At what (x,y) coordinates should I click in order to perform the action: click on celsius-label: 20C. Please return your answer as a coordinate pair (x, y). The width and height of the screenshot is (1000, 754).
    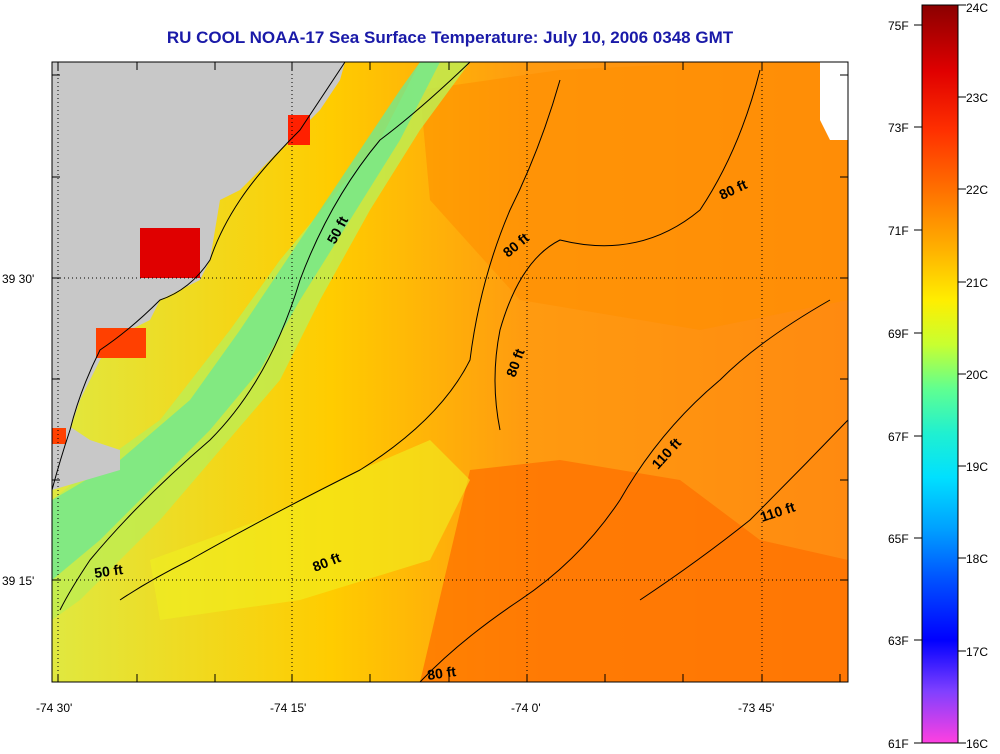
    Looking at the image, I should click on (977, 375).